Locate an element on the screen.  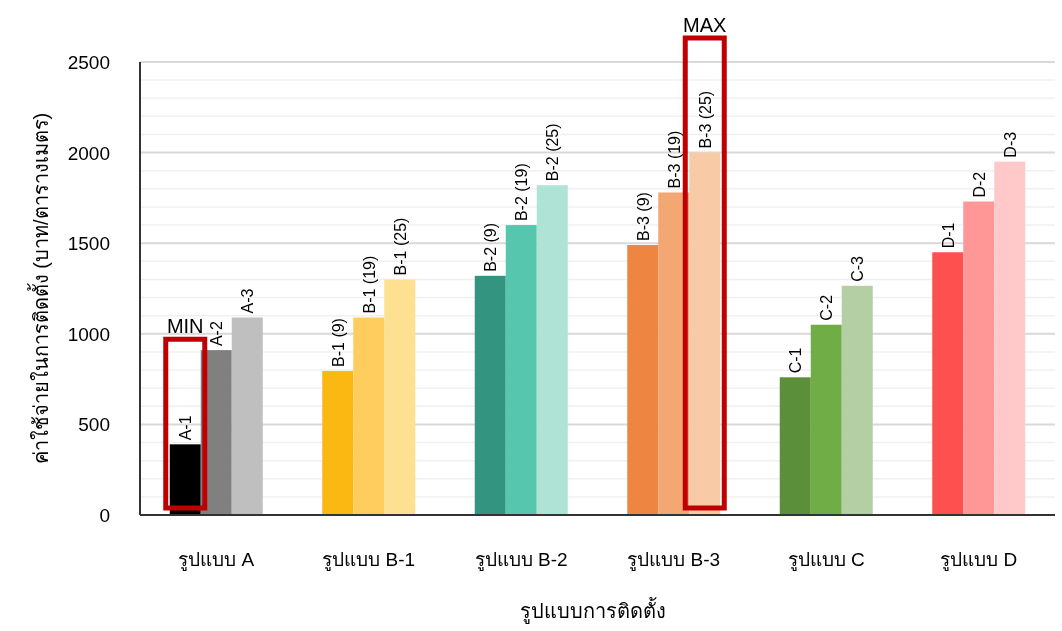
x-tick-label: รูปแบบ D is located at coordinates (979, 560).